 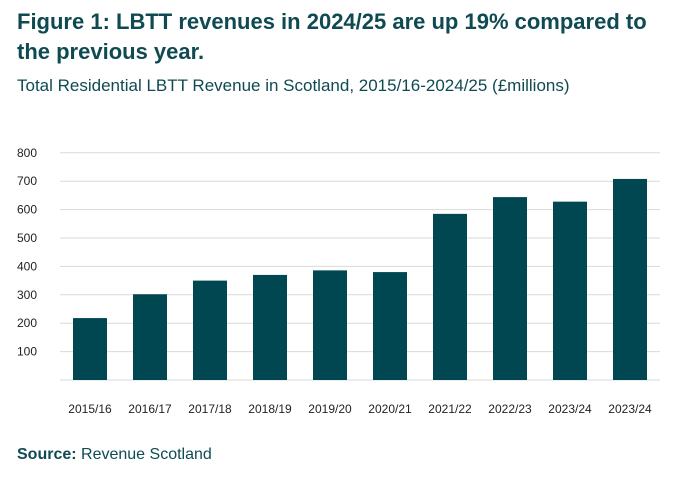 What do you see at coordinates (27, 210) in the screenshot?
I see `y-tick-label: 600` at bounding box center [27, 210].